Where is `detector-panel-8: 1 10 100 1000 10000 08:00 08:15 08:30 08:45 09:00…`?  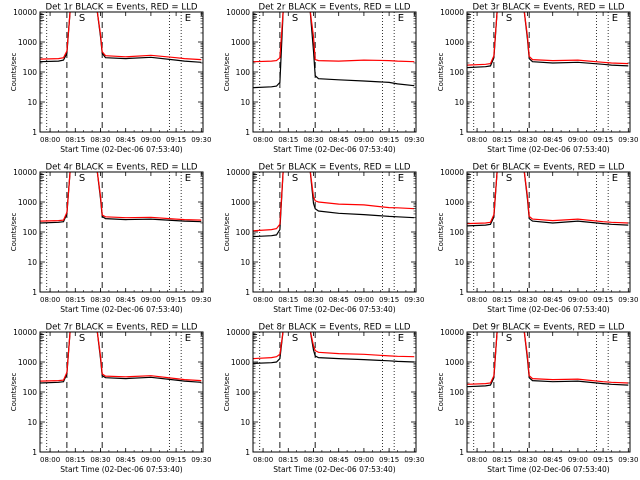 detector-panel-8: 1 10 100 1000 10000 08:00 08:15 08:30 08:45 09:00… is located at coordinates (323, 399).